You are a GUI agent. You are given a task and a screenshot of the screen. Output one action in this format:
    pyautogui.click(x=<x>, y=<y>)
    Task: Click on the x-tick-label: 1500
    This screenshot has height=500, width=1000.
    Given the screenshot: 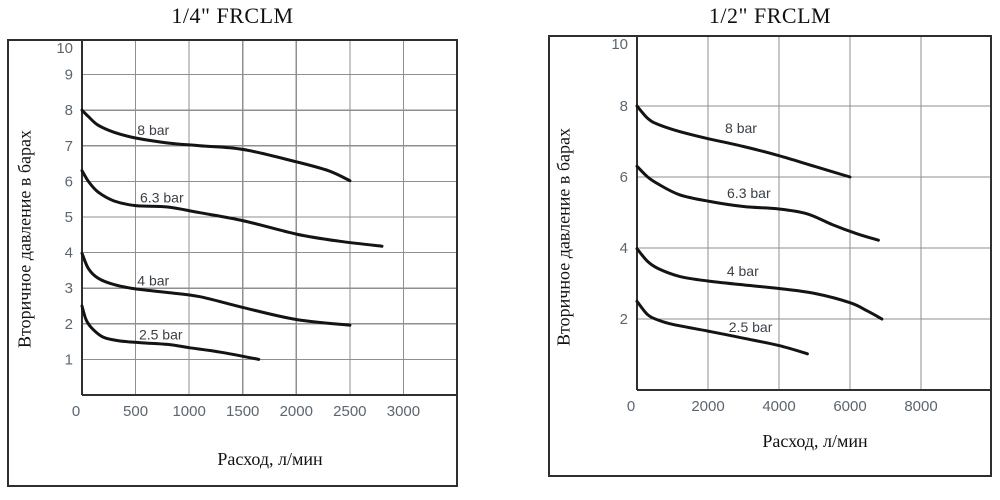 What is the action you would take?
    pyautogui.click(x=242, y=411)
    